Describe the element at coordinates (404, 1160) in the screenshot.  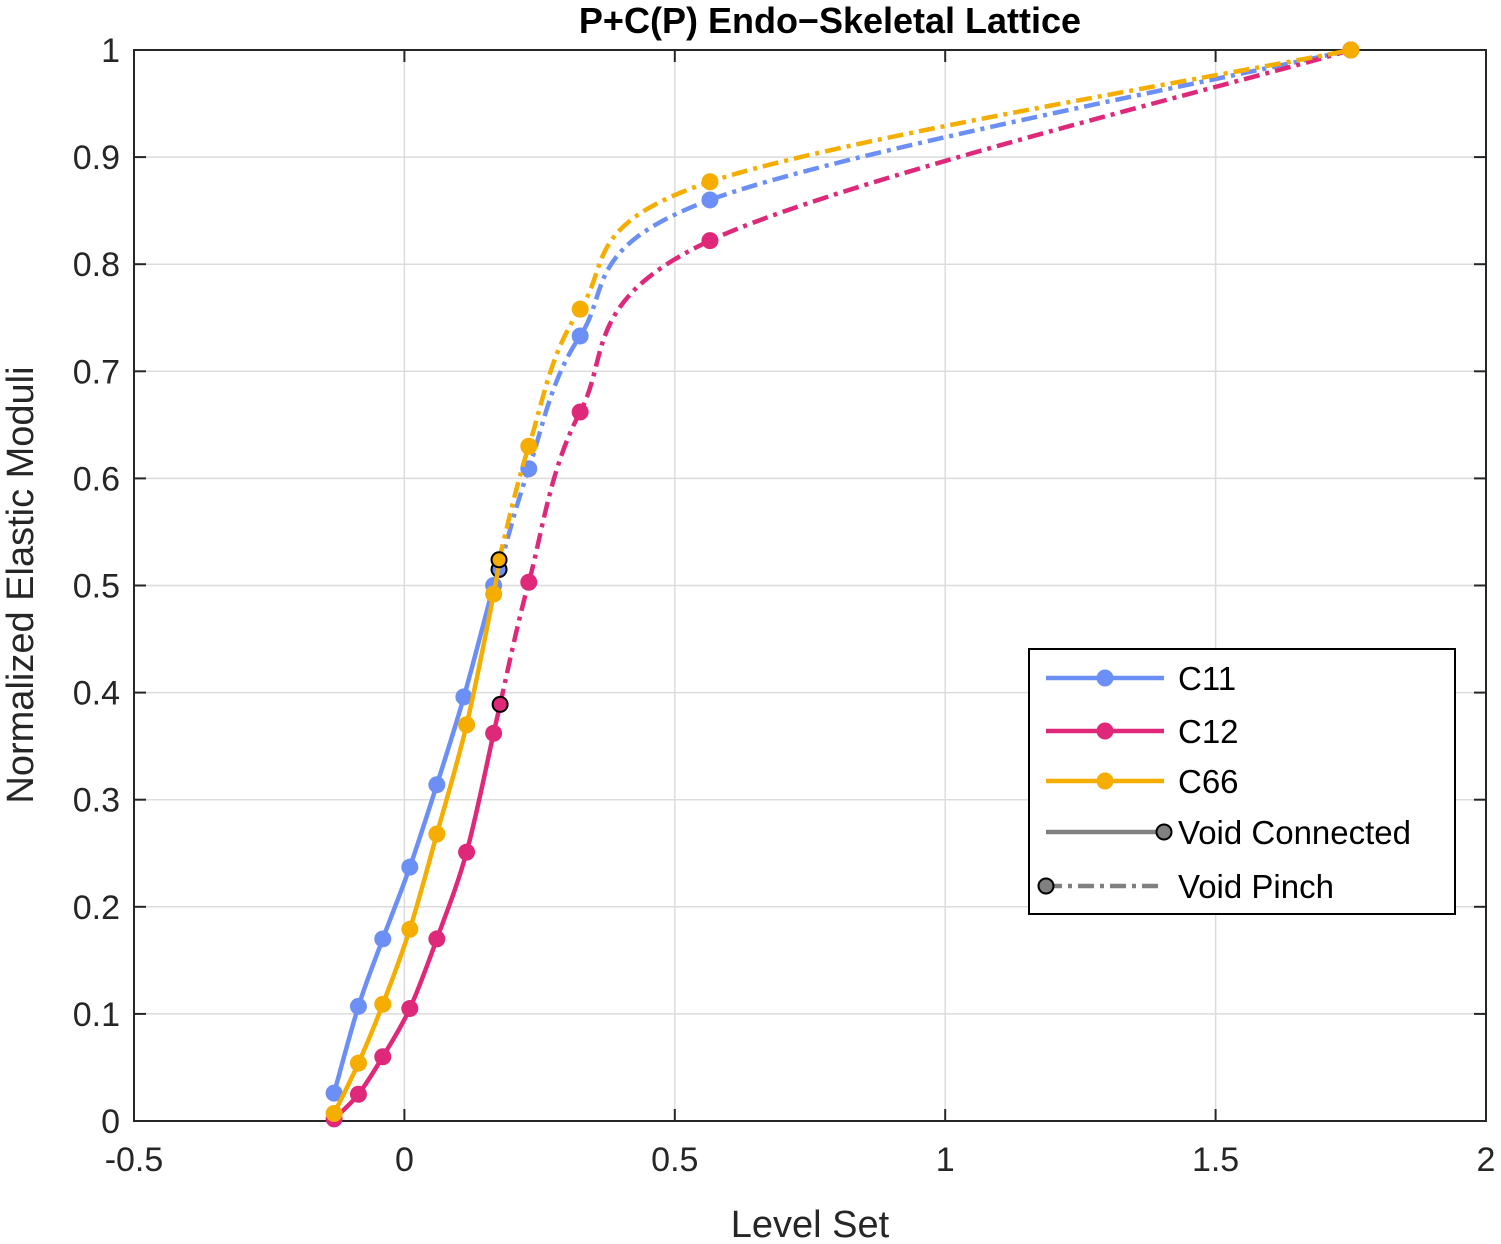
I see `x-tick-label: 0` at that location.